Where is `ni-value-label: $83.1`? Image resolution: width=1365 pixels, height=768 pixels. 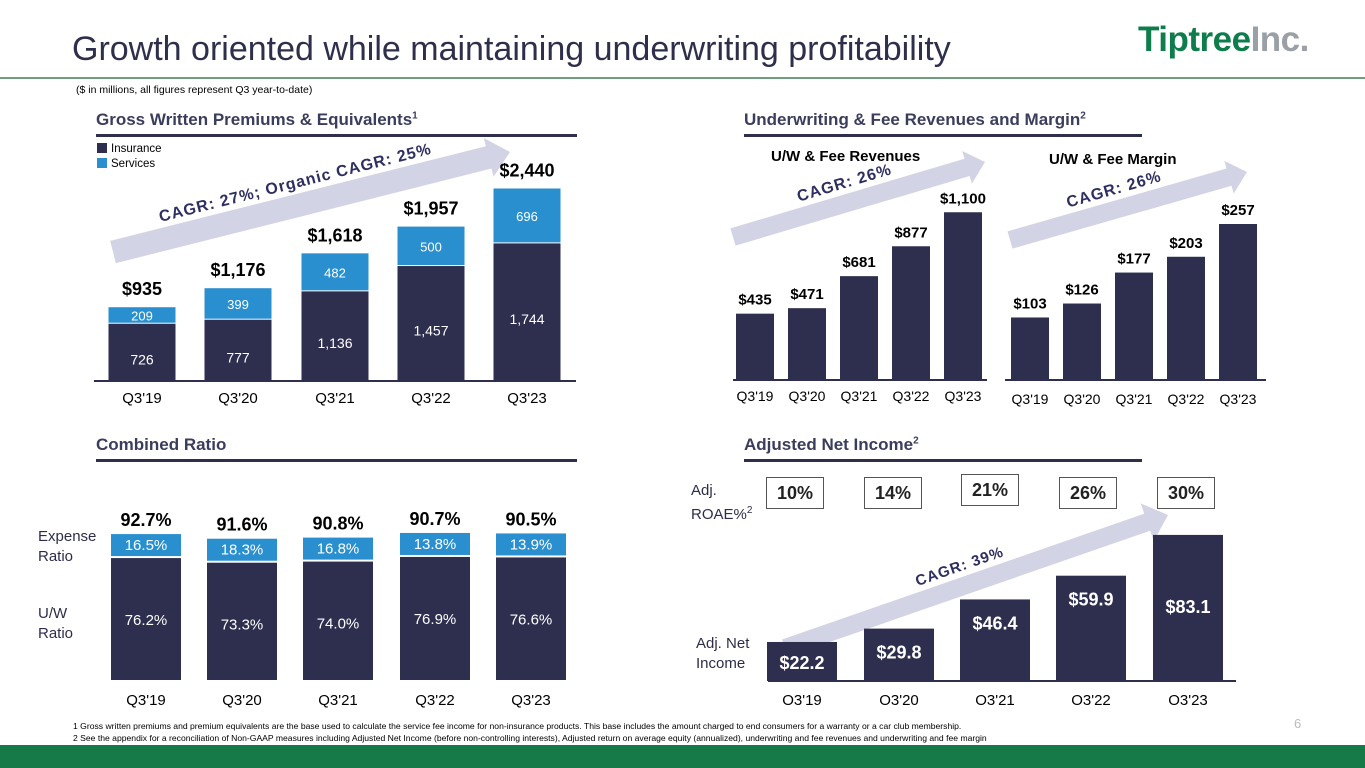 ni-value-label: $83.1 is located at coordinates (1187, 607).